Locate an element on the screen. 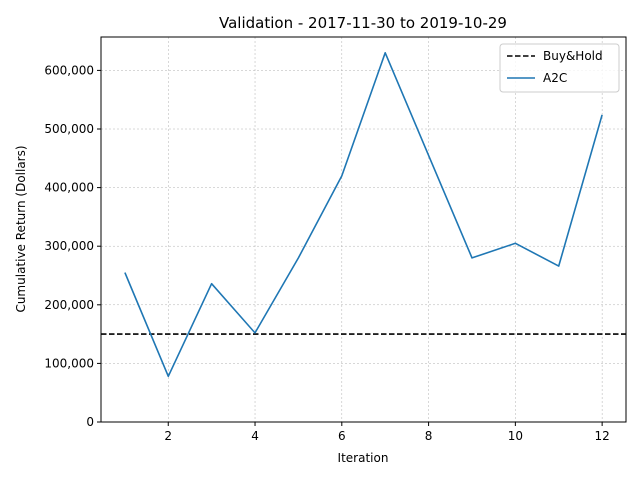 Image resolution: width=640 pixels, height=480 pixels. y-tick-label: 600,000 is located at coordinates (69, 70).